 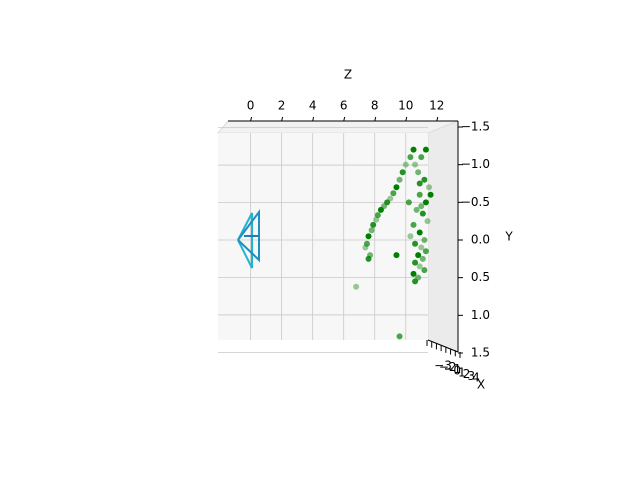 What do you see at coordinates (436, 106) in the screenshot?
I see `z-tick-label: 12` at bounding box center [436, 106].